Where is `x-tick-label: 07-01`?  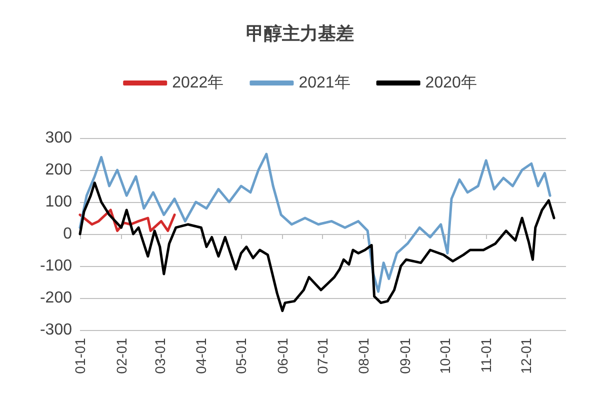 x-tick-label: 07-01 is located at coordinates (322, 356).